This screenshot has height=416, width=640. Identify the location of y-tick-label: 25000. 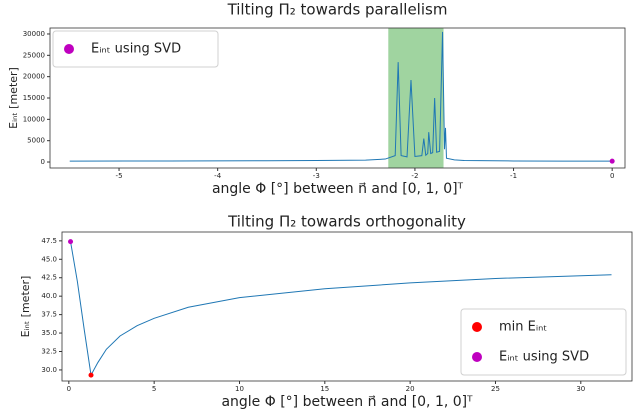
(34, 55).